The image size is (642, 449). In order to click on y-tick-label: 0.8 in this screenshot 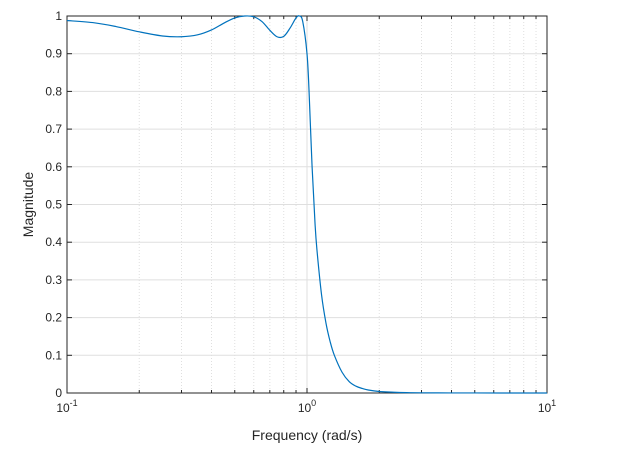, I will do `click(53, 91)`.